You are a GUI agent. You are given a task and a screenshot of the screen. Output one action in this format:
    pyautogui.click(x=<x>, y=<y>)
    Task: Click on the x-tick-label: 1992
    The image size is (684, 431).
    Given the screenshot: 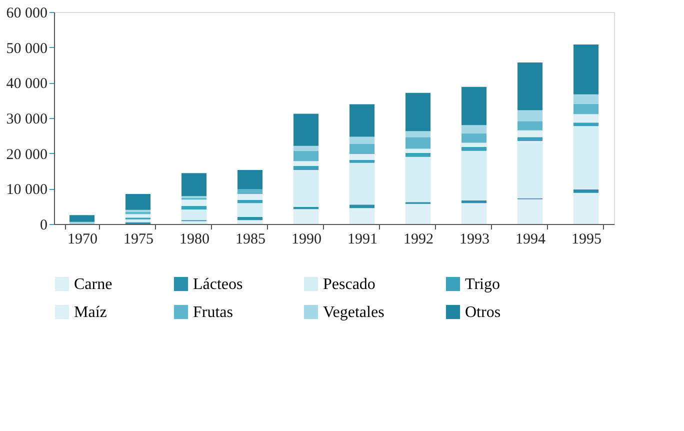 What is the action you would take?
    pyautogui.click(x=419, y=240)
    